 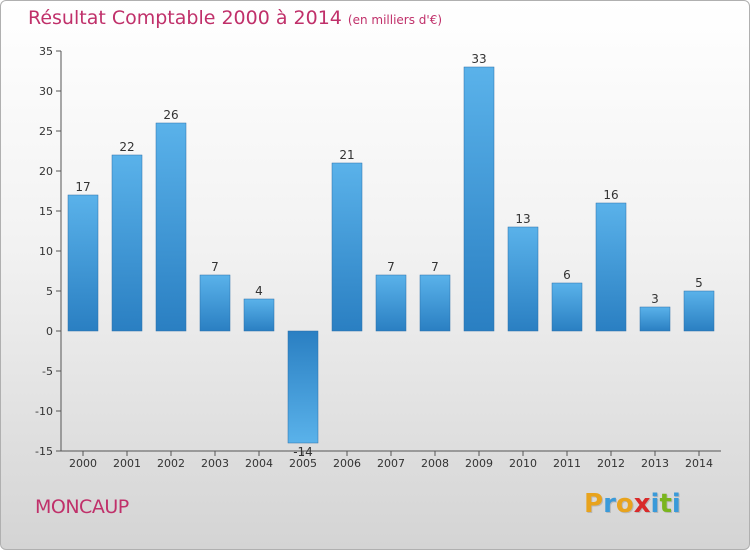 I want to click on bar-value-label: -14, so click(x=303, y=452).